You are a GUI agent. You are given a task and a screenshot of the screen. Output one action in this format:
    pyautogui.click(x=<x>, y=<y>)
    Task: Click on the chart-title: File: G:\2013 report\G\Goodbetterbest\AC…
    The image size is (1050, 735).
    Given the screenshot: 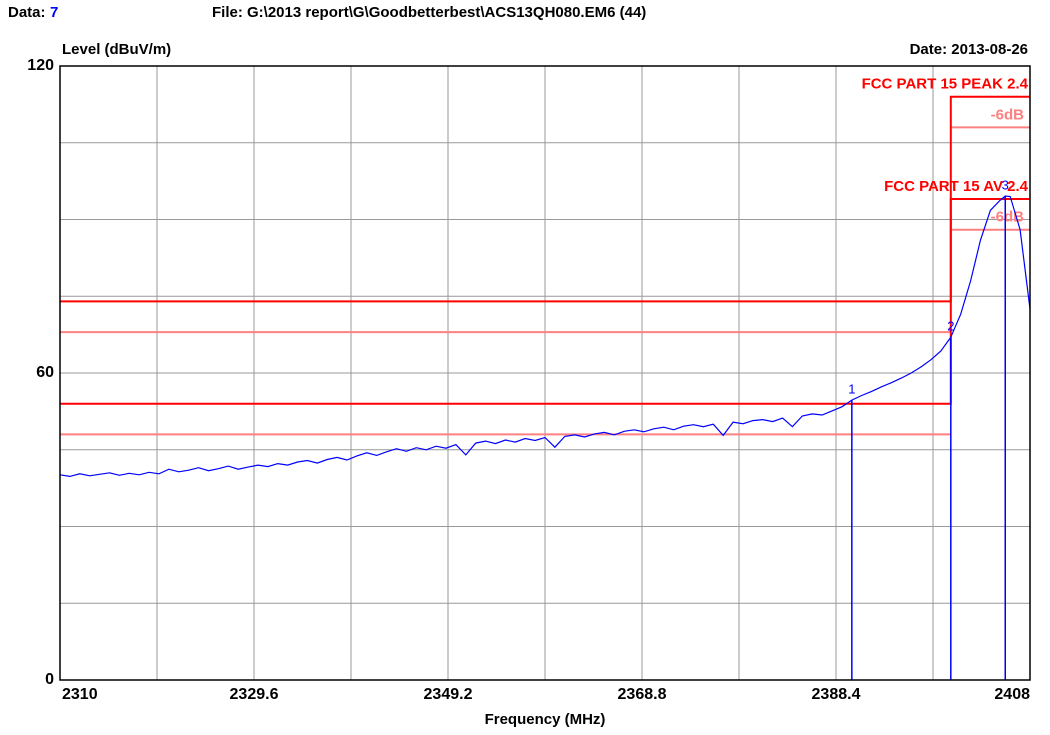 What is the action you would take?
    pyautogui.click(x=429, y=12)
    